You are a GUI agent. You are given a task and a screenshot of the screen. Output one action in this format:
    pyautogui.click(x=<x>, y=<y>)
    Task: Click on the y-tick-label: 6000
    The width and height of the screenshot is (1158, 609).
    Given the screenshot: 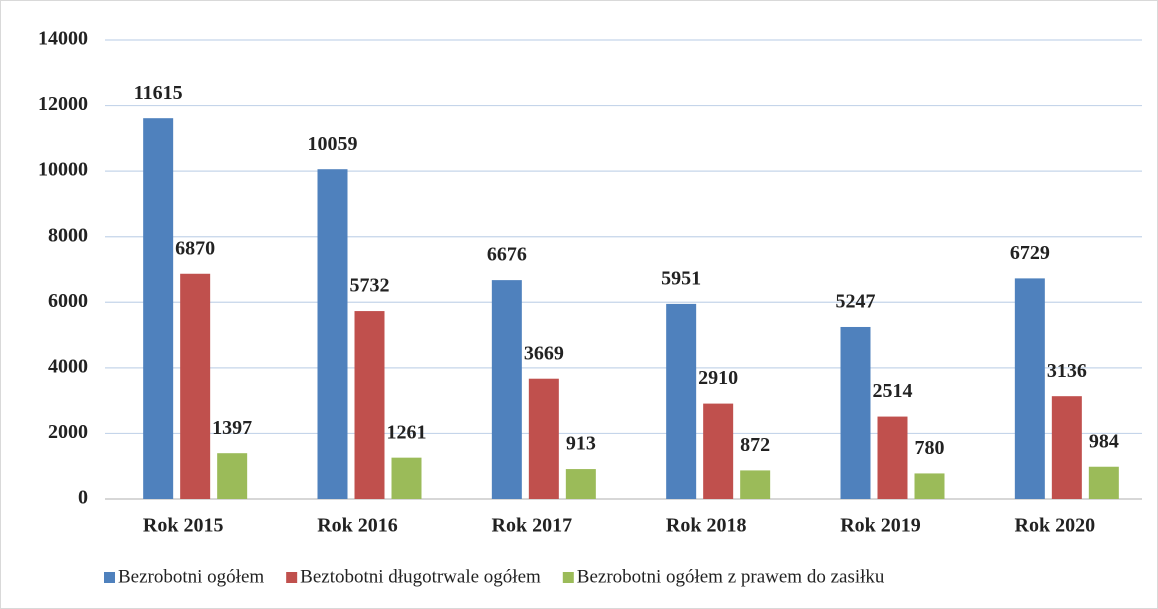 What is the action you would take?
    pyautogui.click(x=68, y=301)
    